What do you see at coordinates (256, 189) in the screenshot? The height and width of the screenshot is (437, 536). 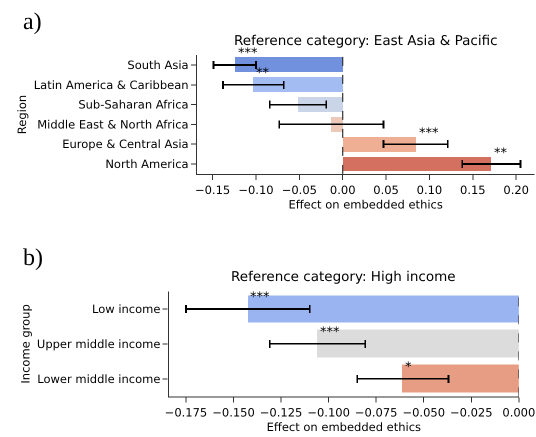 I see `x-tick-label: −0.10` at bounding box center [256, 189].